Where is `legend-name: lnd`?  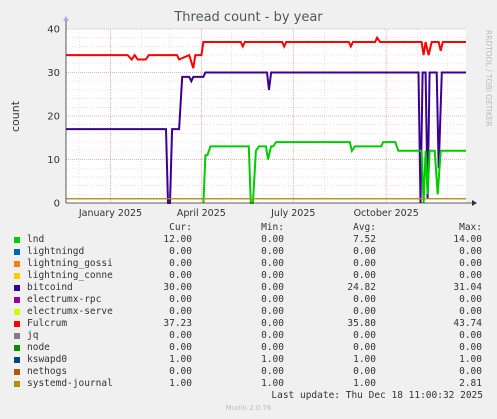
legend-name: lnd is located at coordinates (36, 239).